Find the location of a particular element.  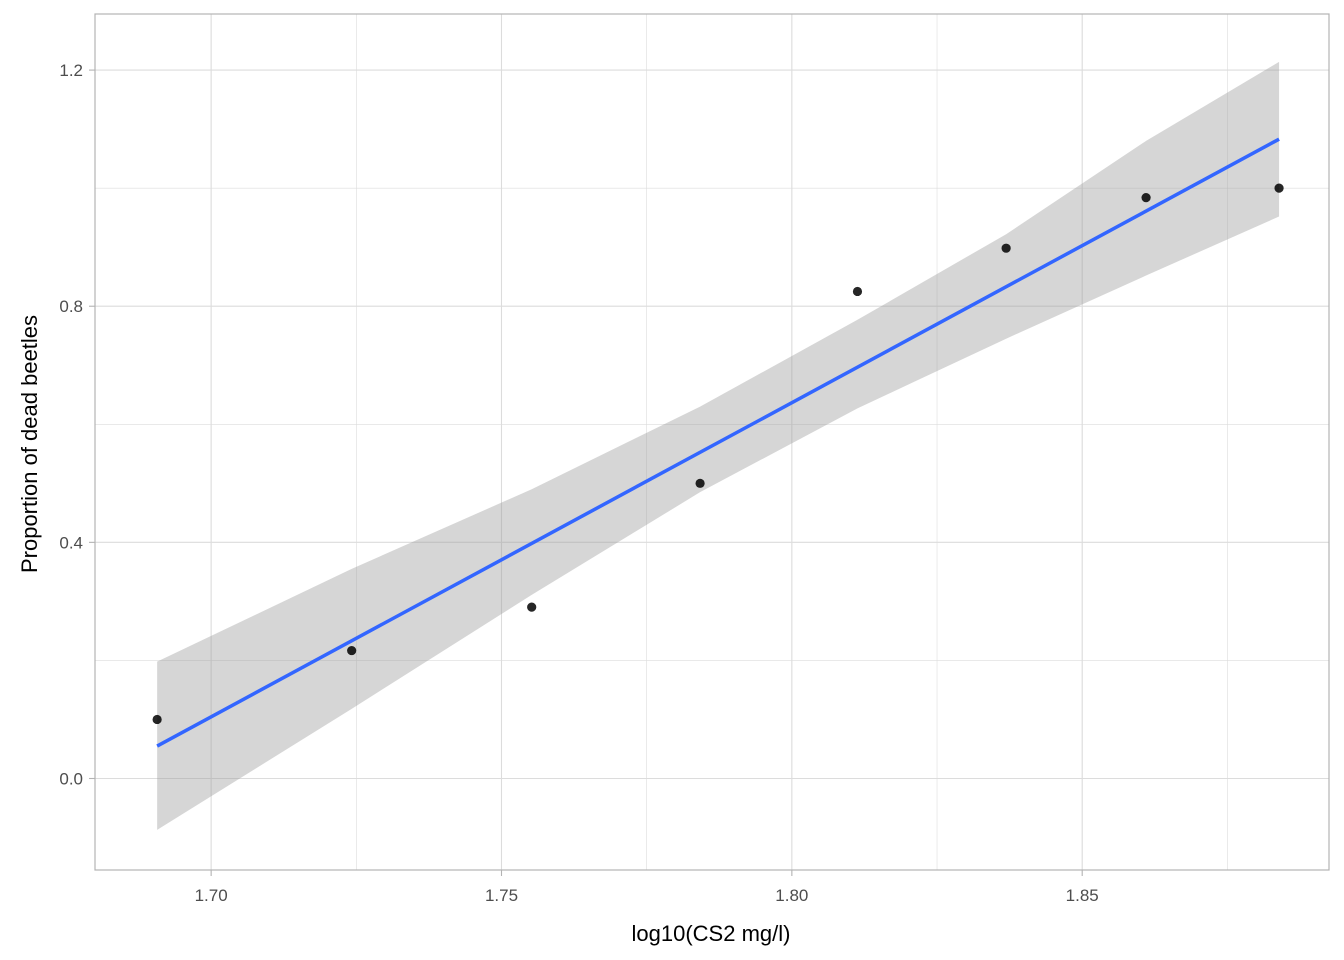

x-tick-label: 1.75 is located at coordinates (501, 895).